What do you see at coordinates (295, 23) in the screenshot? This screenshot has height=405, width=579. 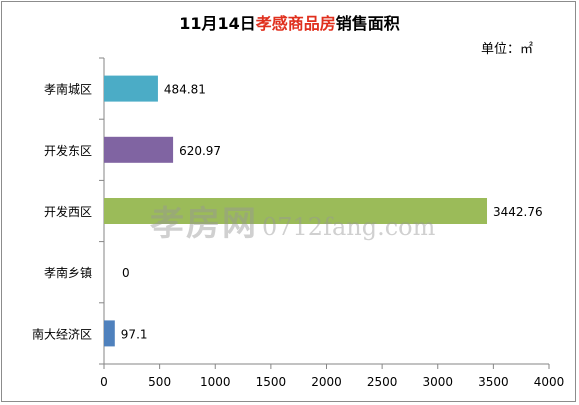 I see `title-highlight: 孝感商品房` at bounding box center [295, 23].